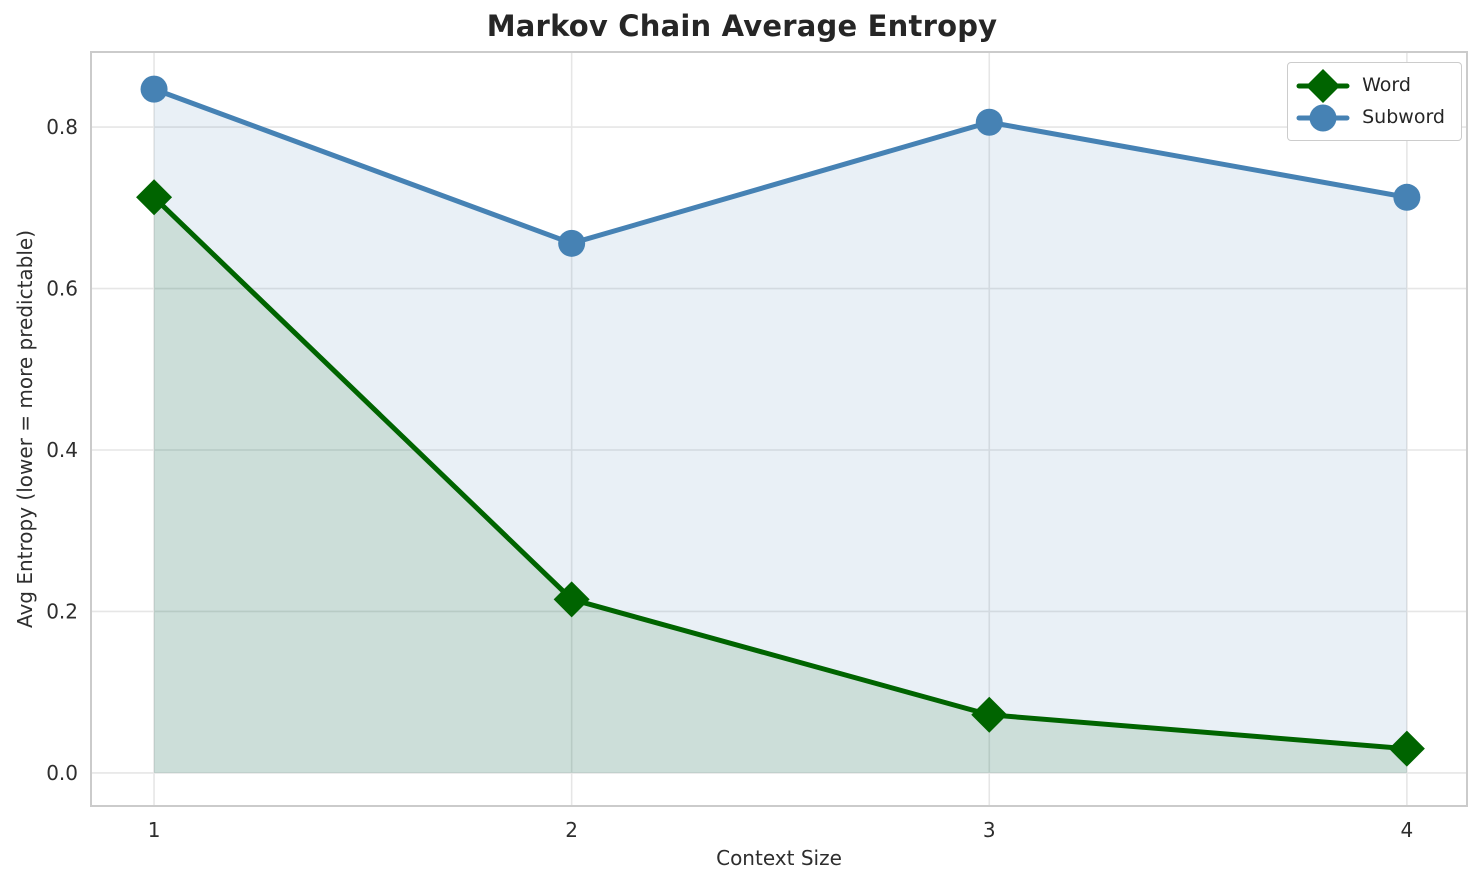 The height and width of the screenshot is (885, 1484). I want to click on legend-label: Word, so click(1386, 85).